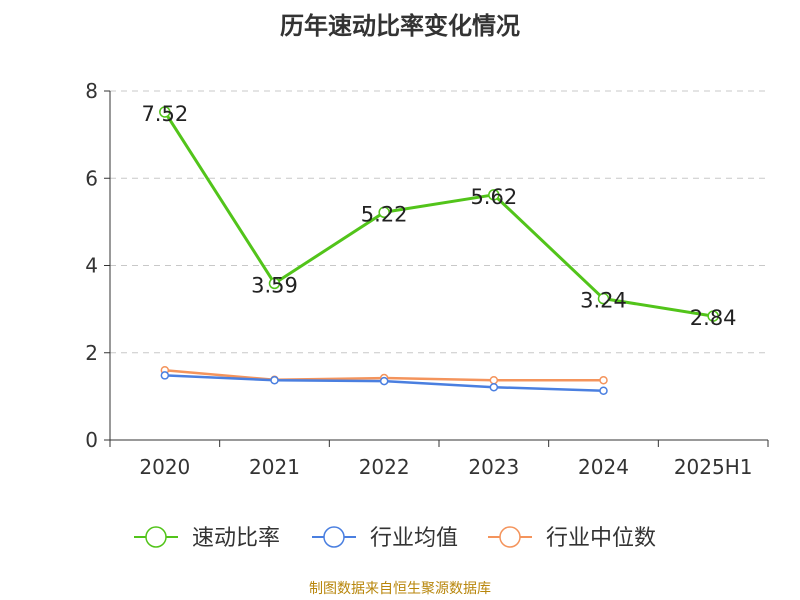 This screenshot has height=600, width=800. Describe the element at coordinates (91, 91) in the screenshot. I see `y-tick-label: 8` at that location.